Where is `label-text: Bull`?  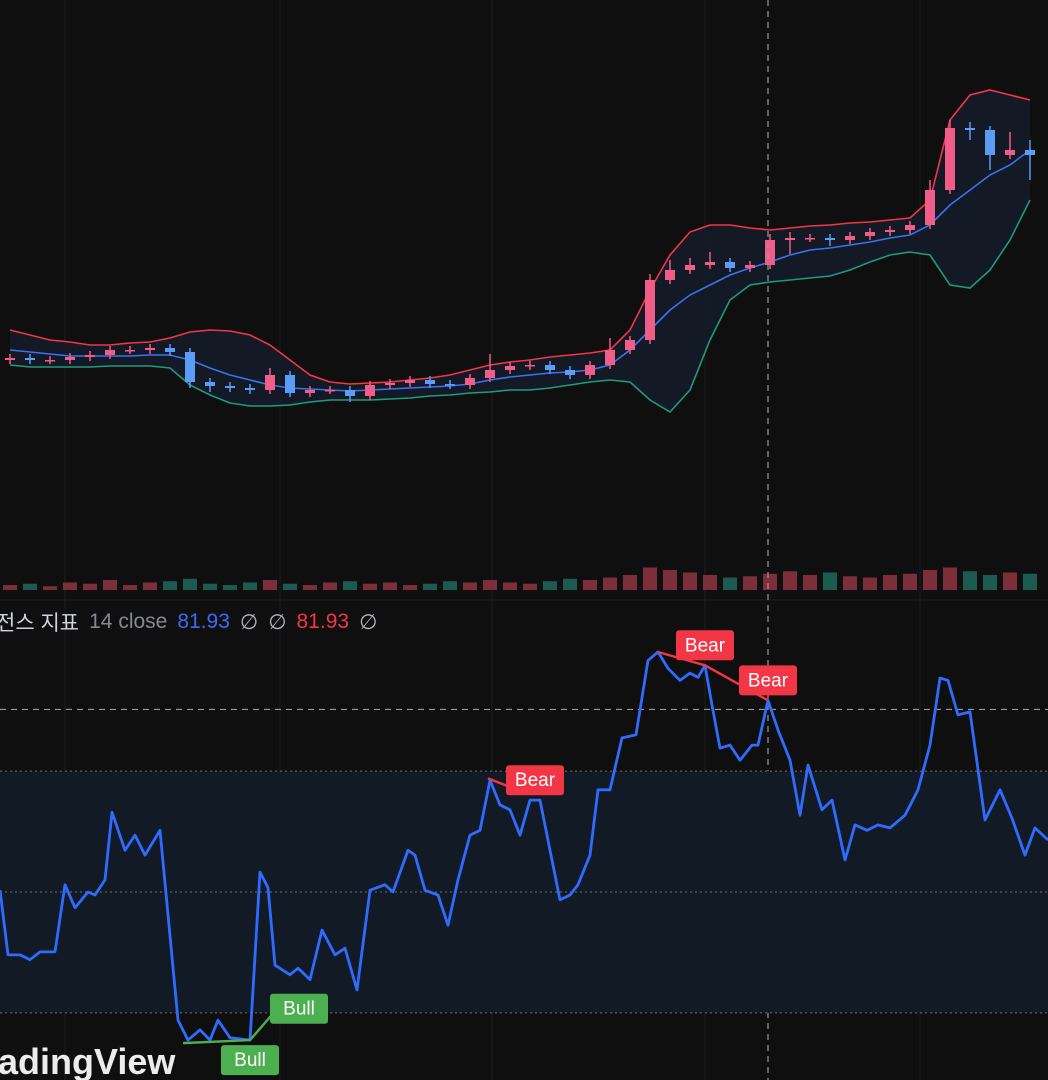 label-text: Bull is located at coordinates (250, 1060).